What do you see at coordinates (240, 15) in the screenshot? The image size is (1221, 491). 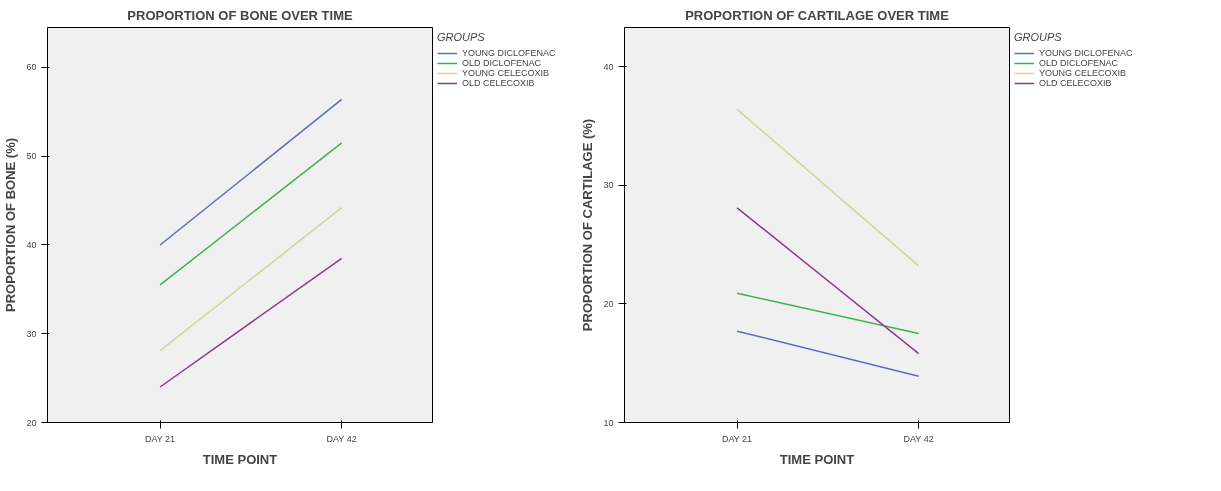 I see `chart-title: PROPORTION OF BONE OVER TIME` at bounding box center [240, 15].